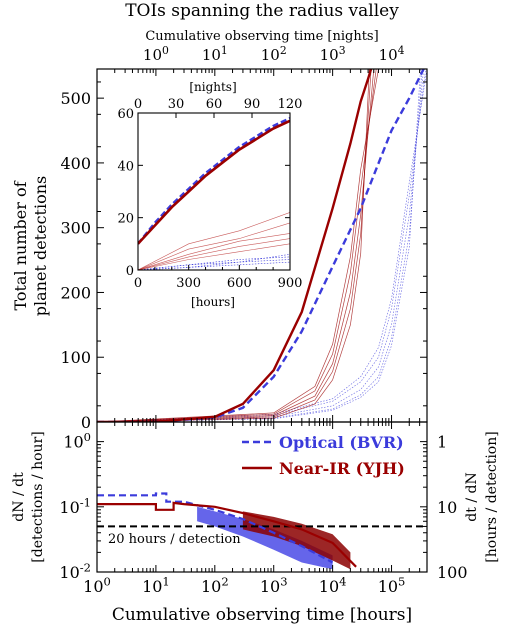 This screenshot has width=509, height=630. What do you see at coordinates (274, 585) in the screenshot?
I see `rate-x-tick-label: 10³` at bounding box center [274, 585].